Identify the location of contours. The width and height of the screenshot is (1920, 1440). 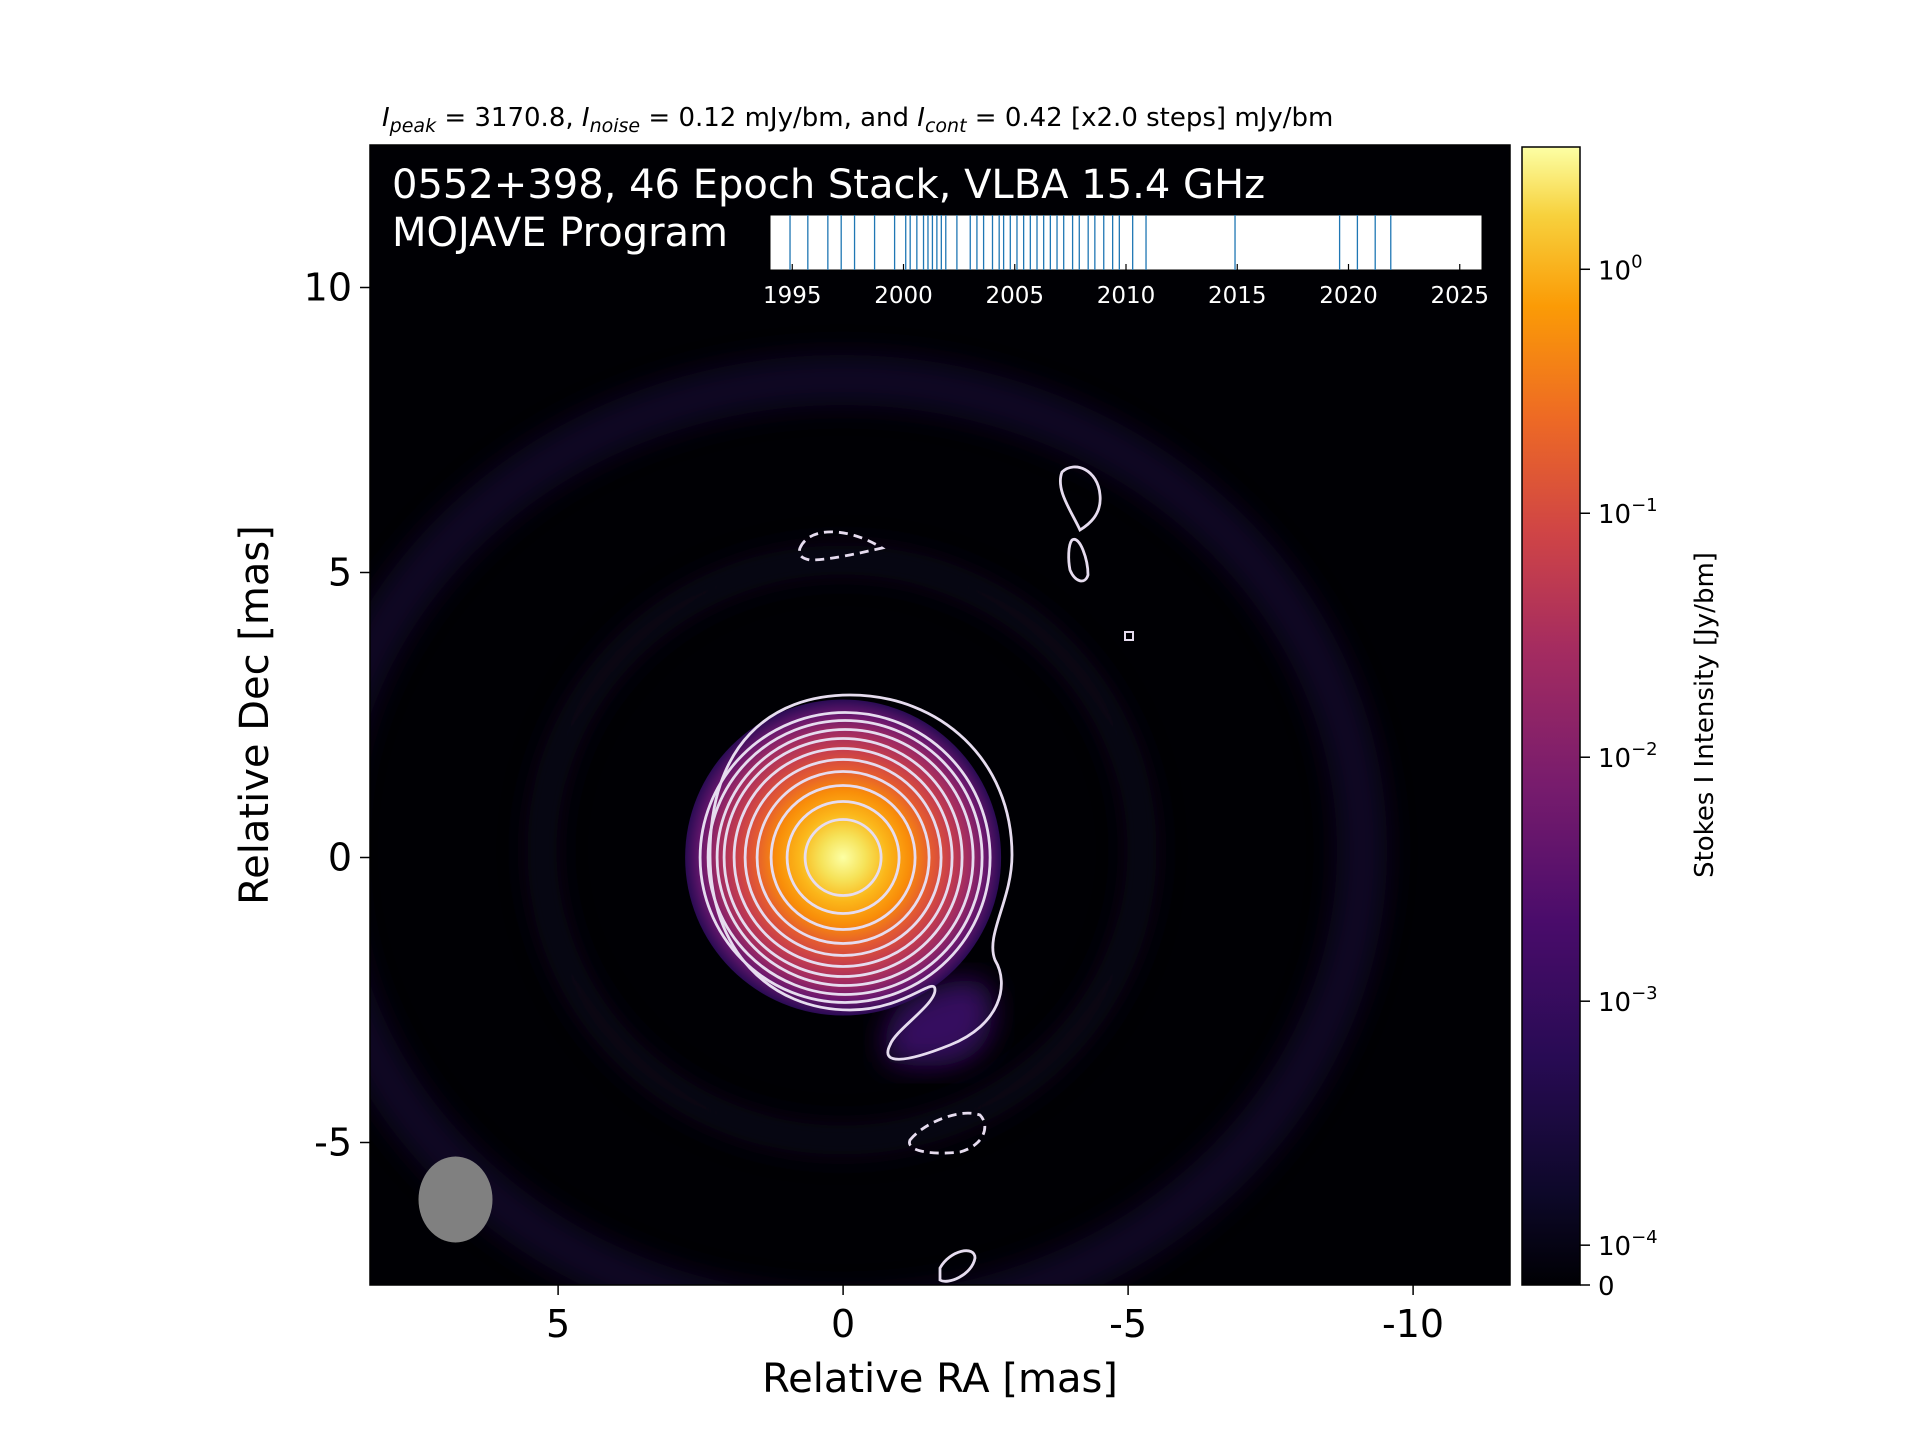
(916, 874).